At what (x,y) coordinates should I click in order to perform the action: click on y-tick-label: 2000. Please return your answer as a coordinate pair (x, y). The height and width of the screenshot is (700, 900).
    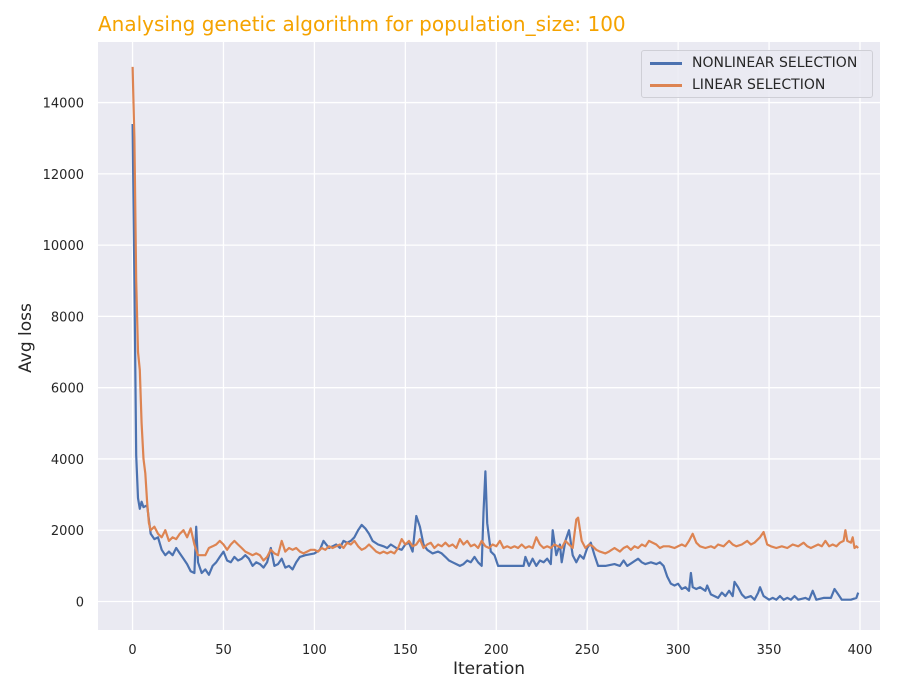
    Looking at the image, I should click on (67, 531).